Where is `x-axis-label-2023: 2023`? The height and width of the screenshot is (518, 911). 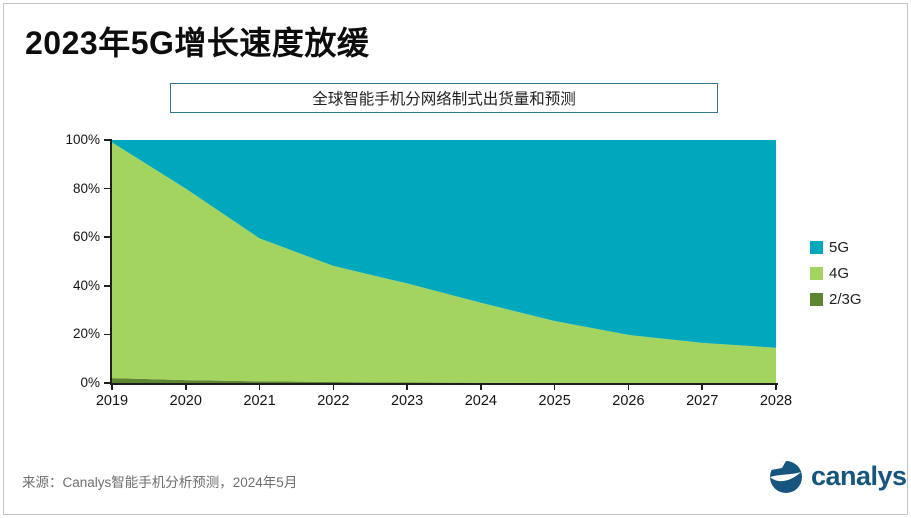
x-axis-label-2023: 2023 is located at coordinates (407, 401).